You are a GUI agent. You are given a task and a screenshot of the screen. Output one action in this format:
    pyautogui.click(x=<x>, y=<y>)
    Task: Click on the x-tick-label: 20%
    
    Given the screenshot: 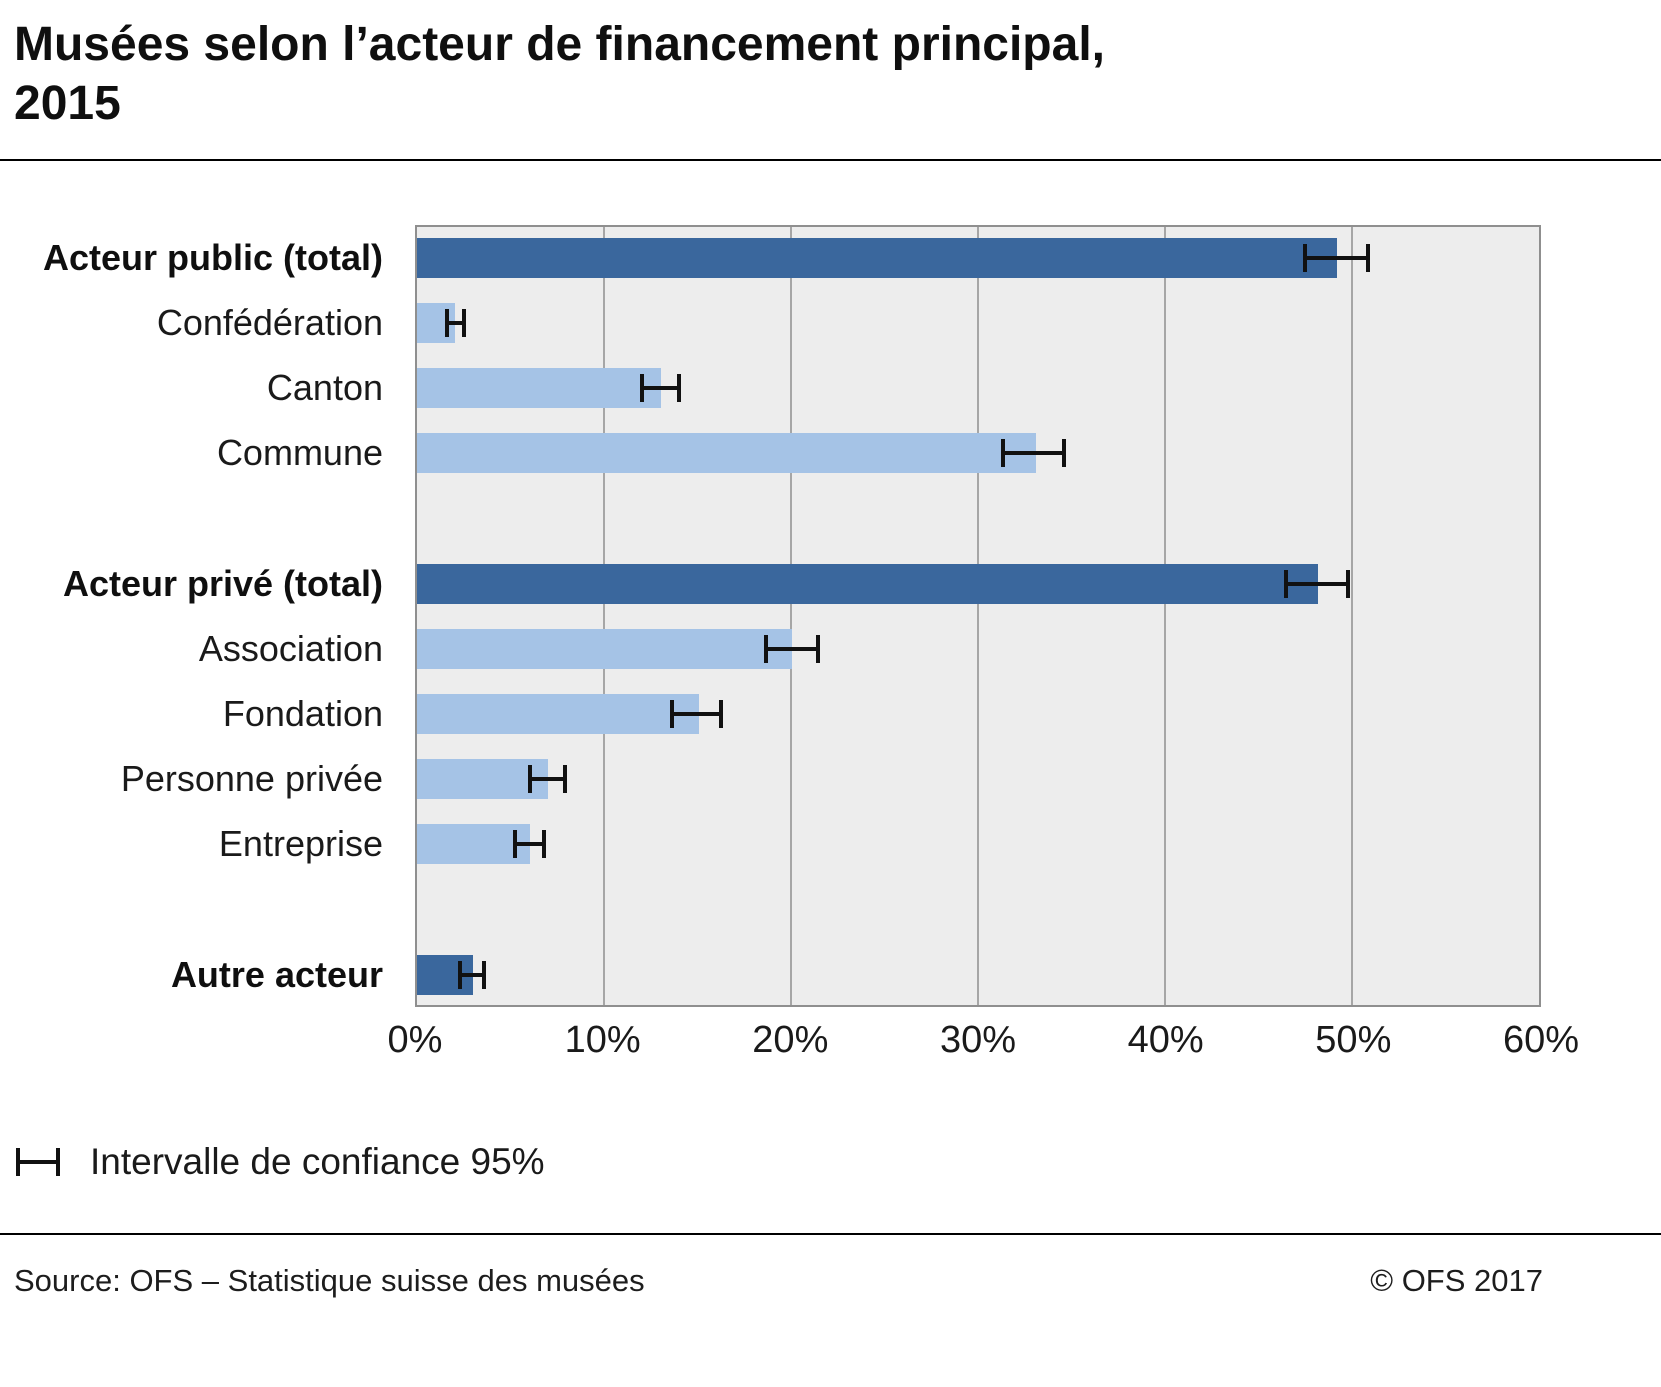 What is the action you would take?
    pyautogui.click(x=790, y=1040)
    